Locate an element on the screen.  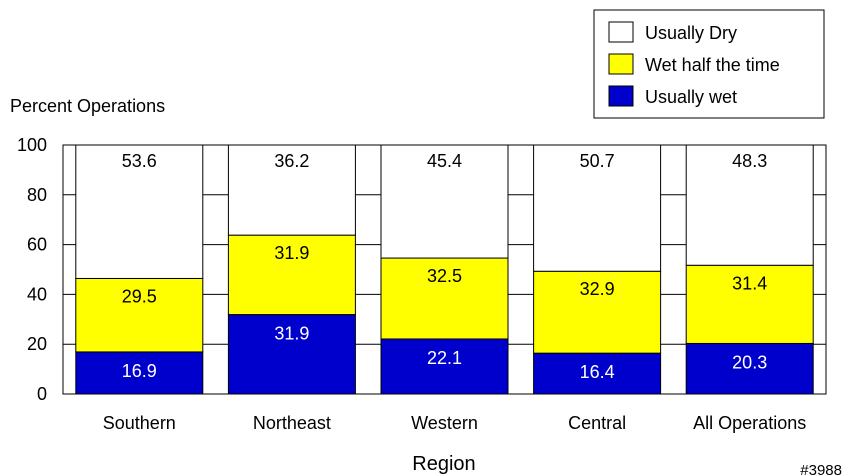
y-axis-title: Percent Operations is located at coordinates (87, 106).